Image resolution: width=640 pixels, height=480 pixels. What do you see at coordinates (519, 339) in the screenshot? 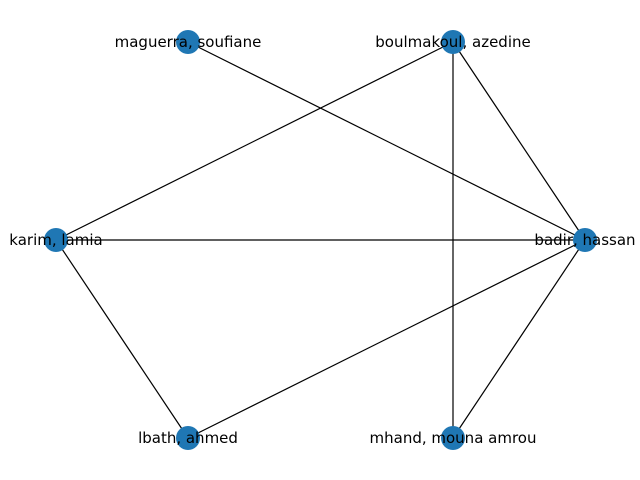
I see `edge-badir-mhand` at bounding box center [519, 339].